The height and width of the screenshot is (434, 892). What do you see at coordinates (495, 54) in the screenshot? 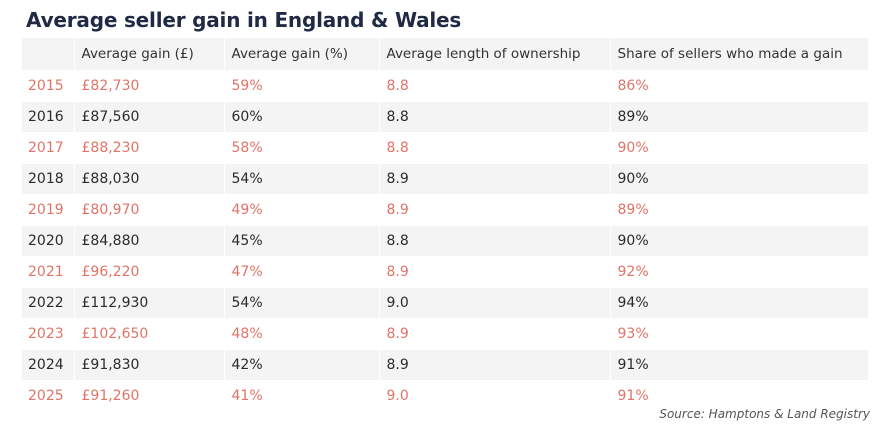
I see `header-average-ownership-length: Average length of ownership` at bounding box center [495, 54].